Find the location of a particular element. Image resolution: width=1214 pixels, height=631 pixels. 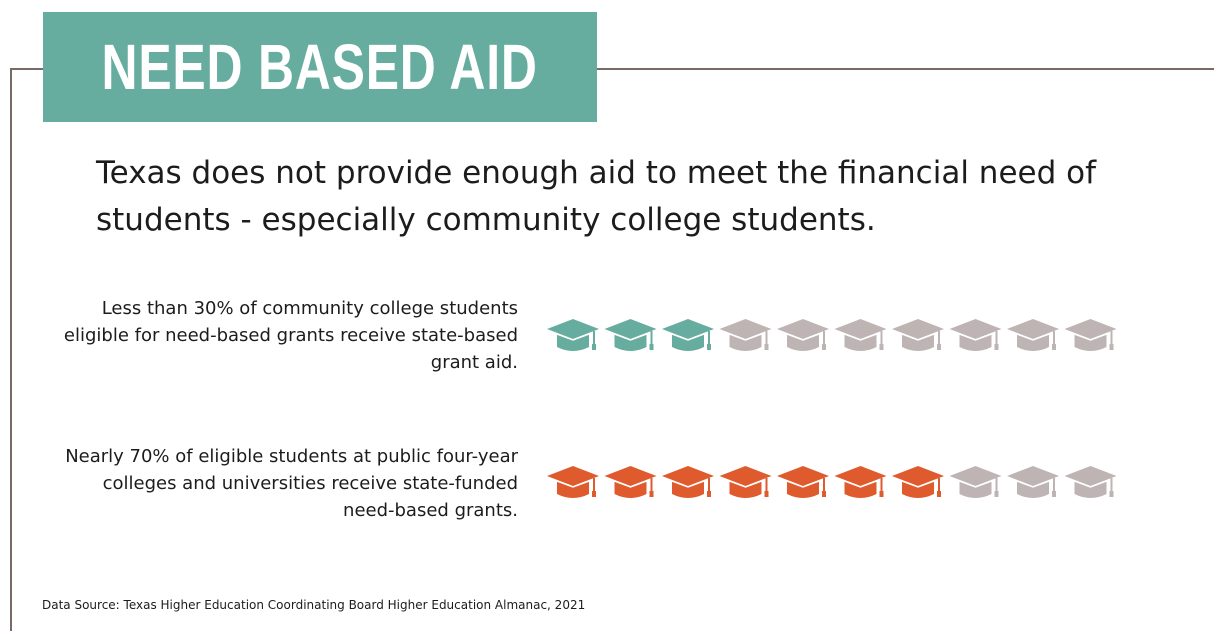

frame-left-line is located at coordinates (11, 349).